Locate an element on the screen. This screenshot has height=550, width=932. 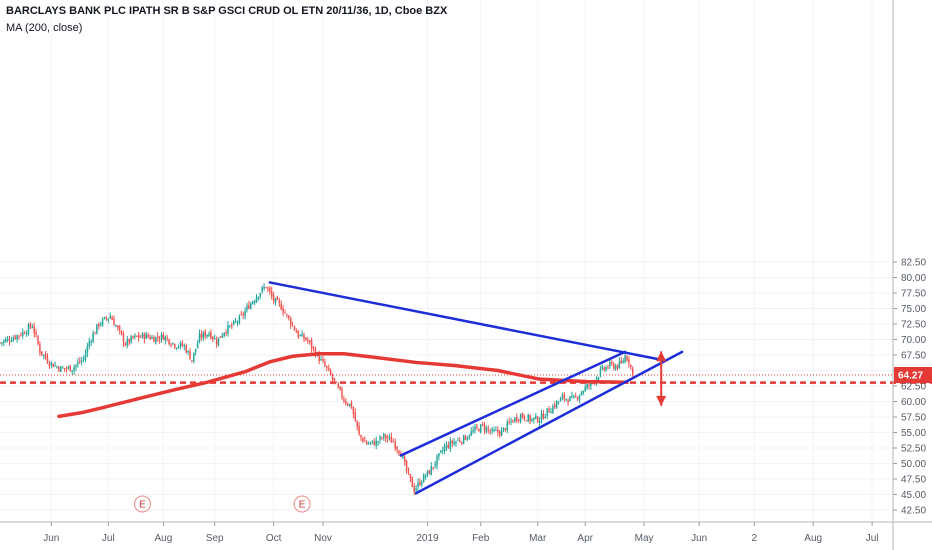
arrow-up-head is located at coordinates (661, 356).